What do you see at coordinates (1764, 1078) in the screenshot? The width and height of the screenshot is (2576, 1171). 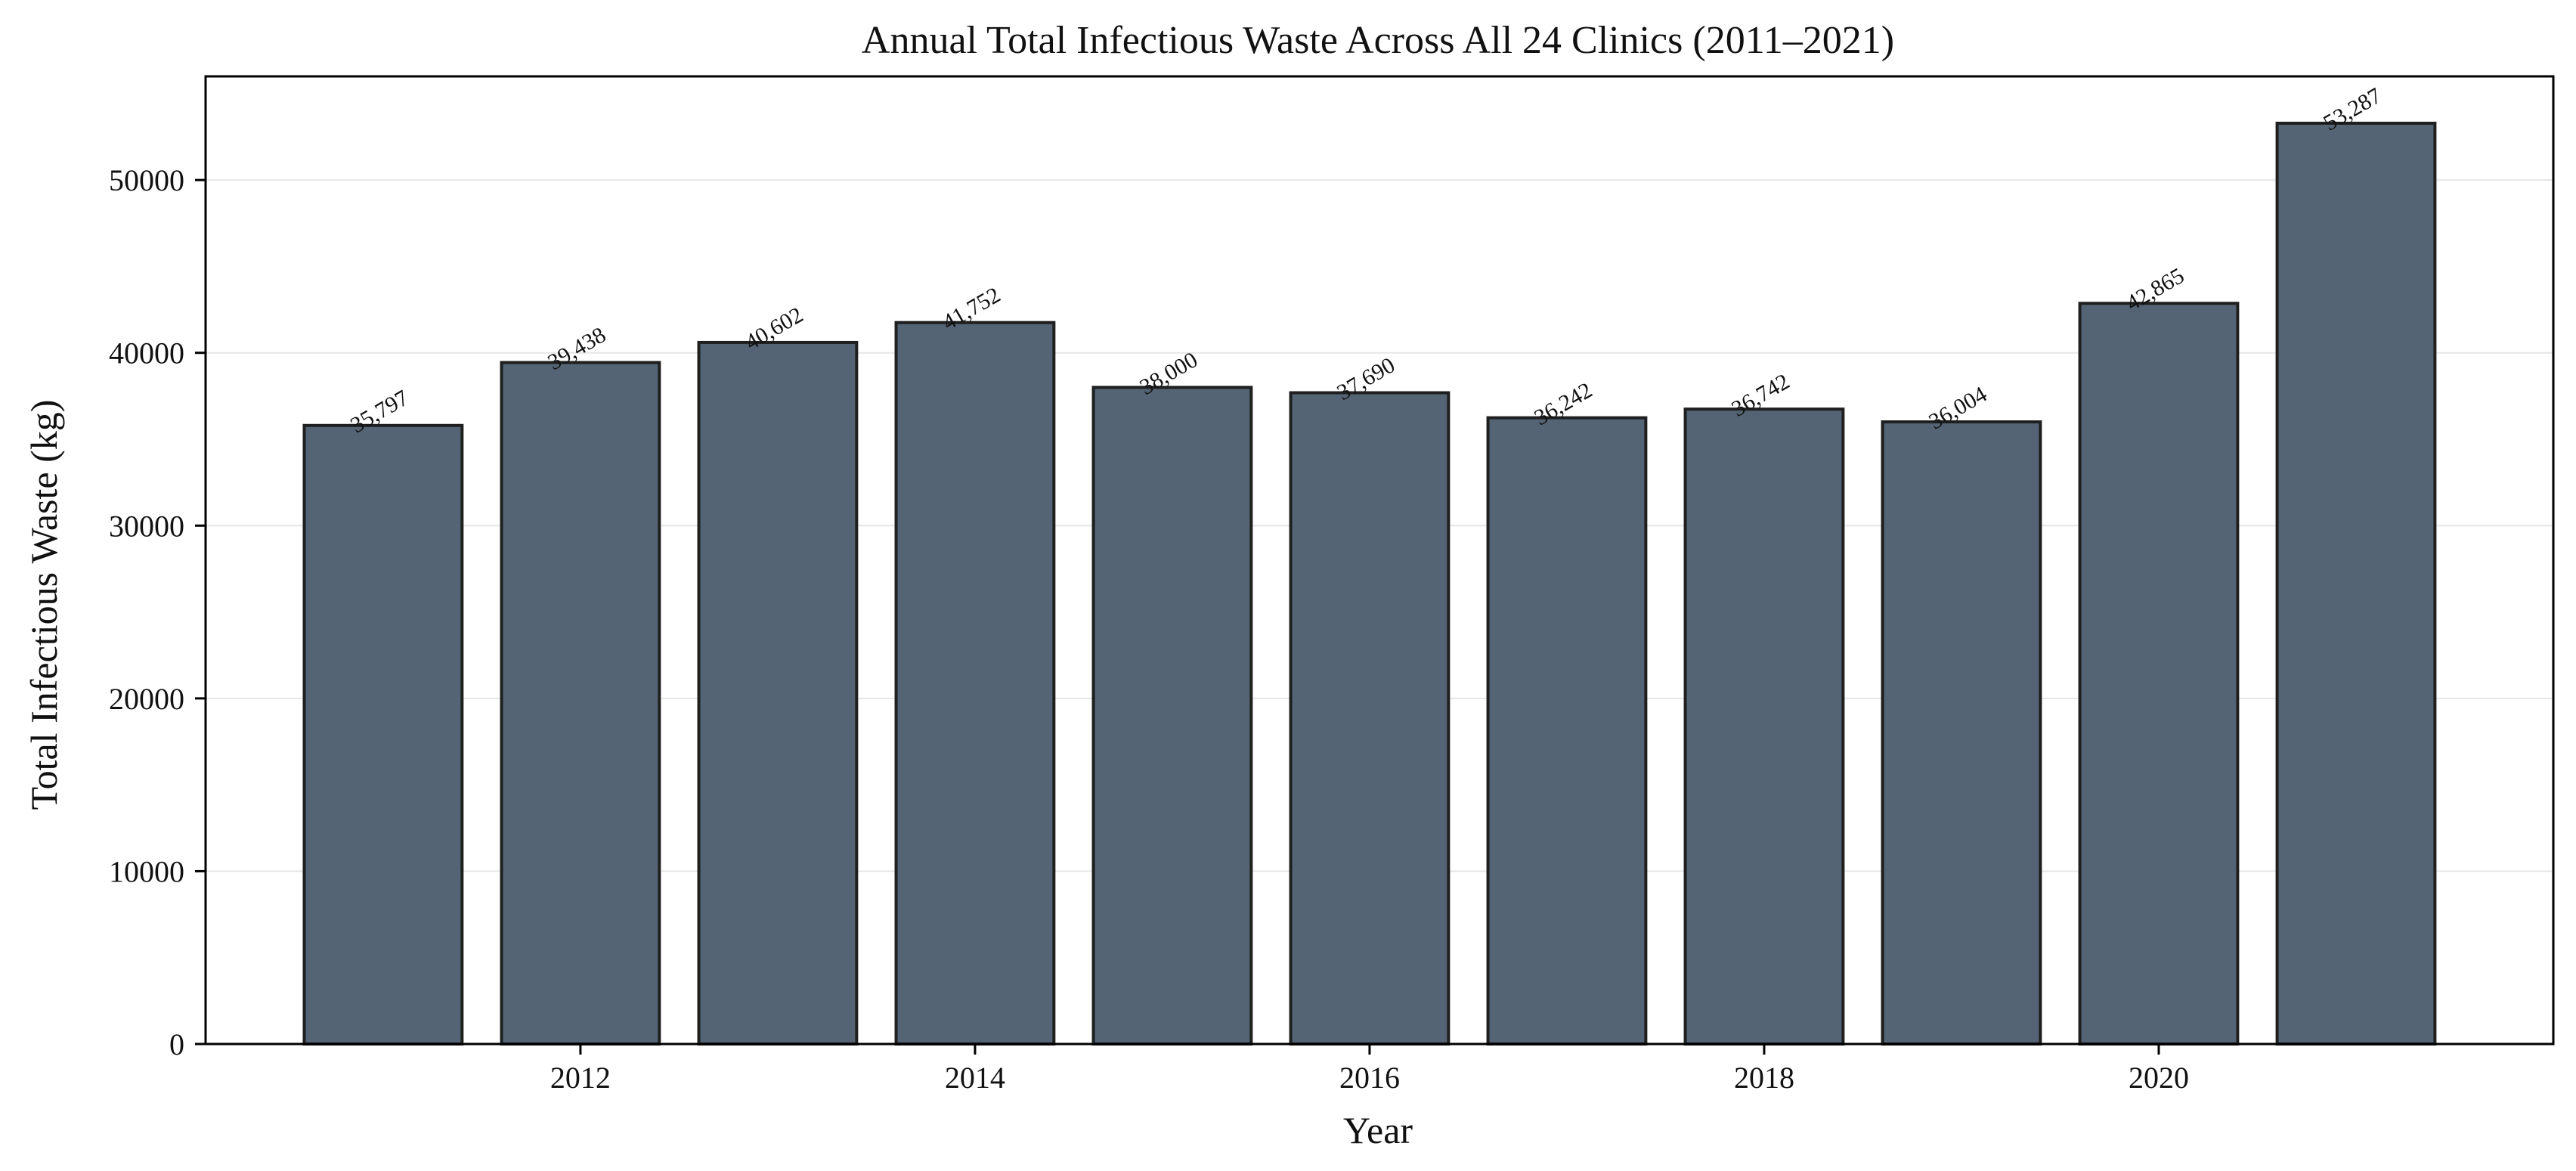 I see `x-tick-label: 2018` at bounding box center [1764, 1078].